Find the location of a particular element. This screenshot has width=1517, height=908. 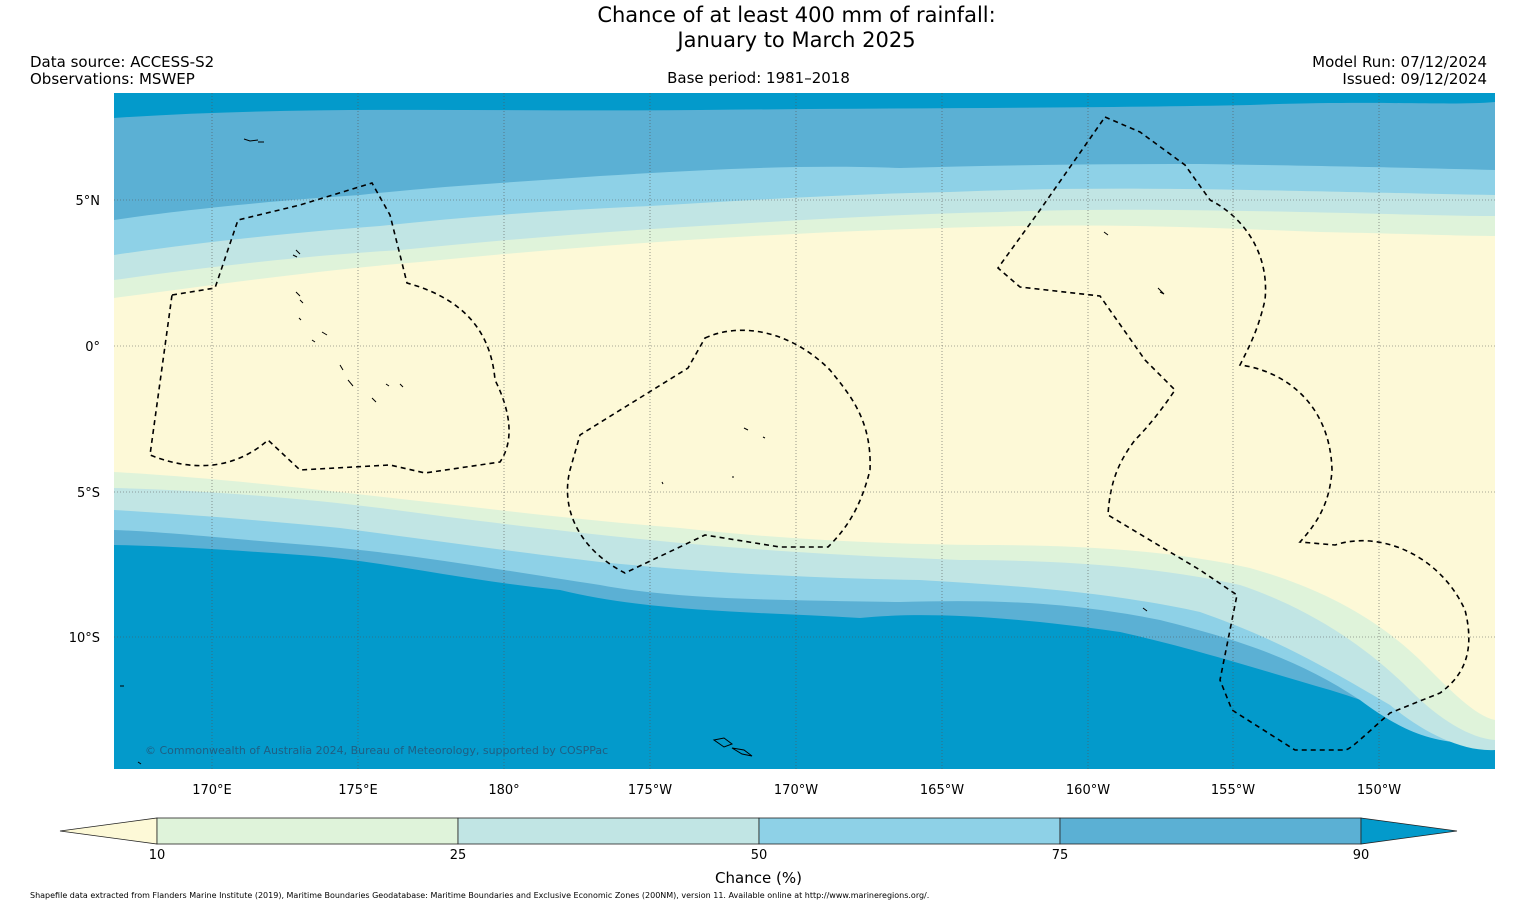

issued-date: Issued: 09/12/2024 is located at coordinates (1414, 79).